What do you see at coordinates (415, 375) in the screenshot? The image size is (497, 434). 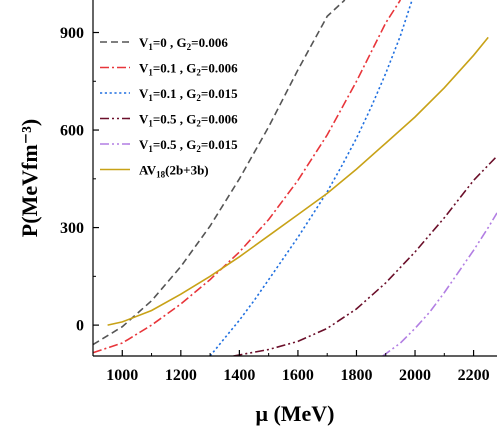 I see `x-tick-label: 2000` at bounding box center [415, 375].